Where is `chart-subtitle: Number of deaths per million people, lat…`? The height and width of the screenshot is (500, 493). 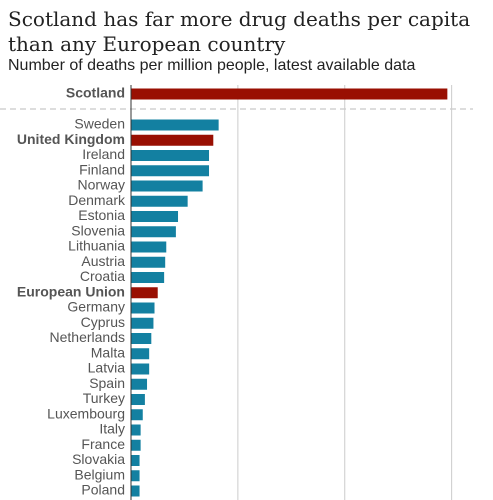 chart-subtitle: Number of deaths per million people, lat… is located at coordinates (211, 65).